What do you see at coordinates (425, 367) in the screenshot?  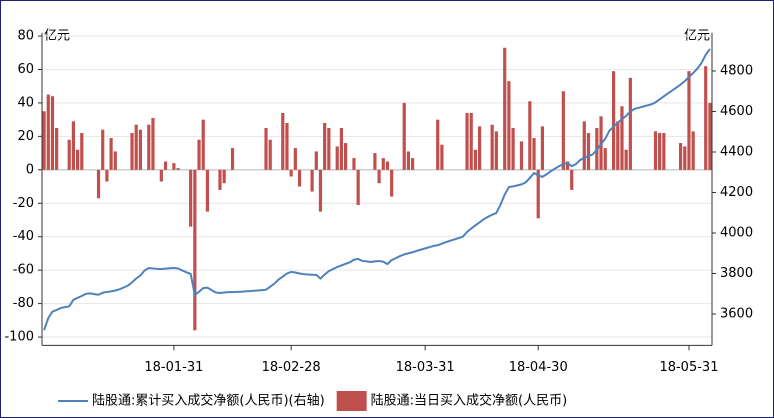 I see `x-tick-label: 18-03-31` at bounding box center [425, 367].